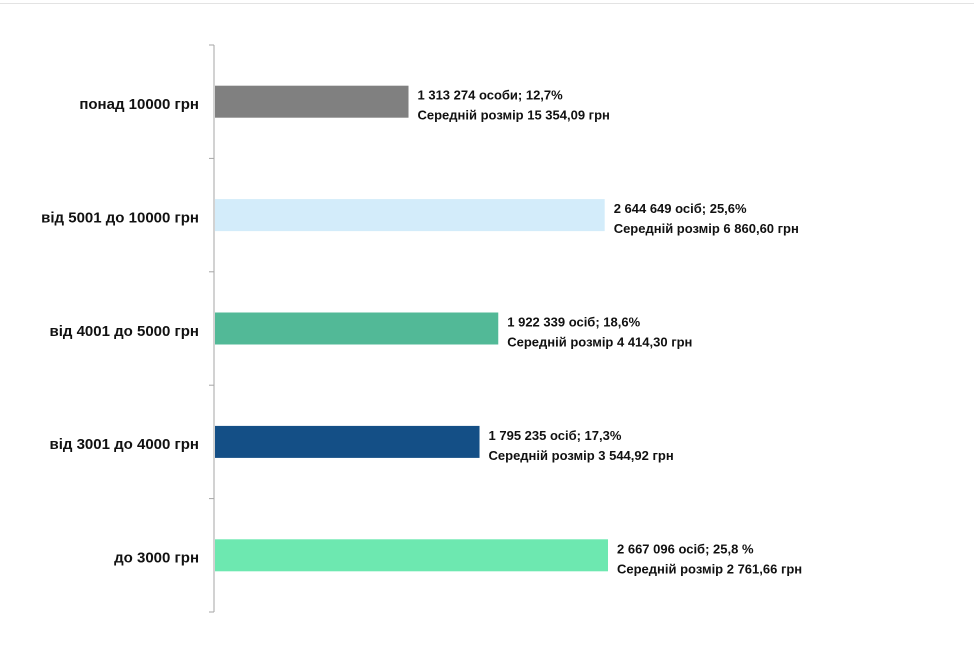 This screenshot has height=668, width=974. Describe the element at coordinates (599, 342) in the screenshot. I see `data-label-average-size: Середній розмір 4 414,30 грн` at that location.